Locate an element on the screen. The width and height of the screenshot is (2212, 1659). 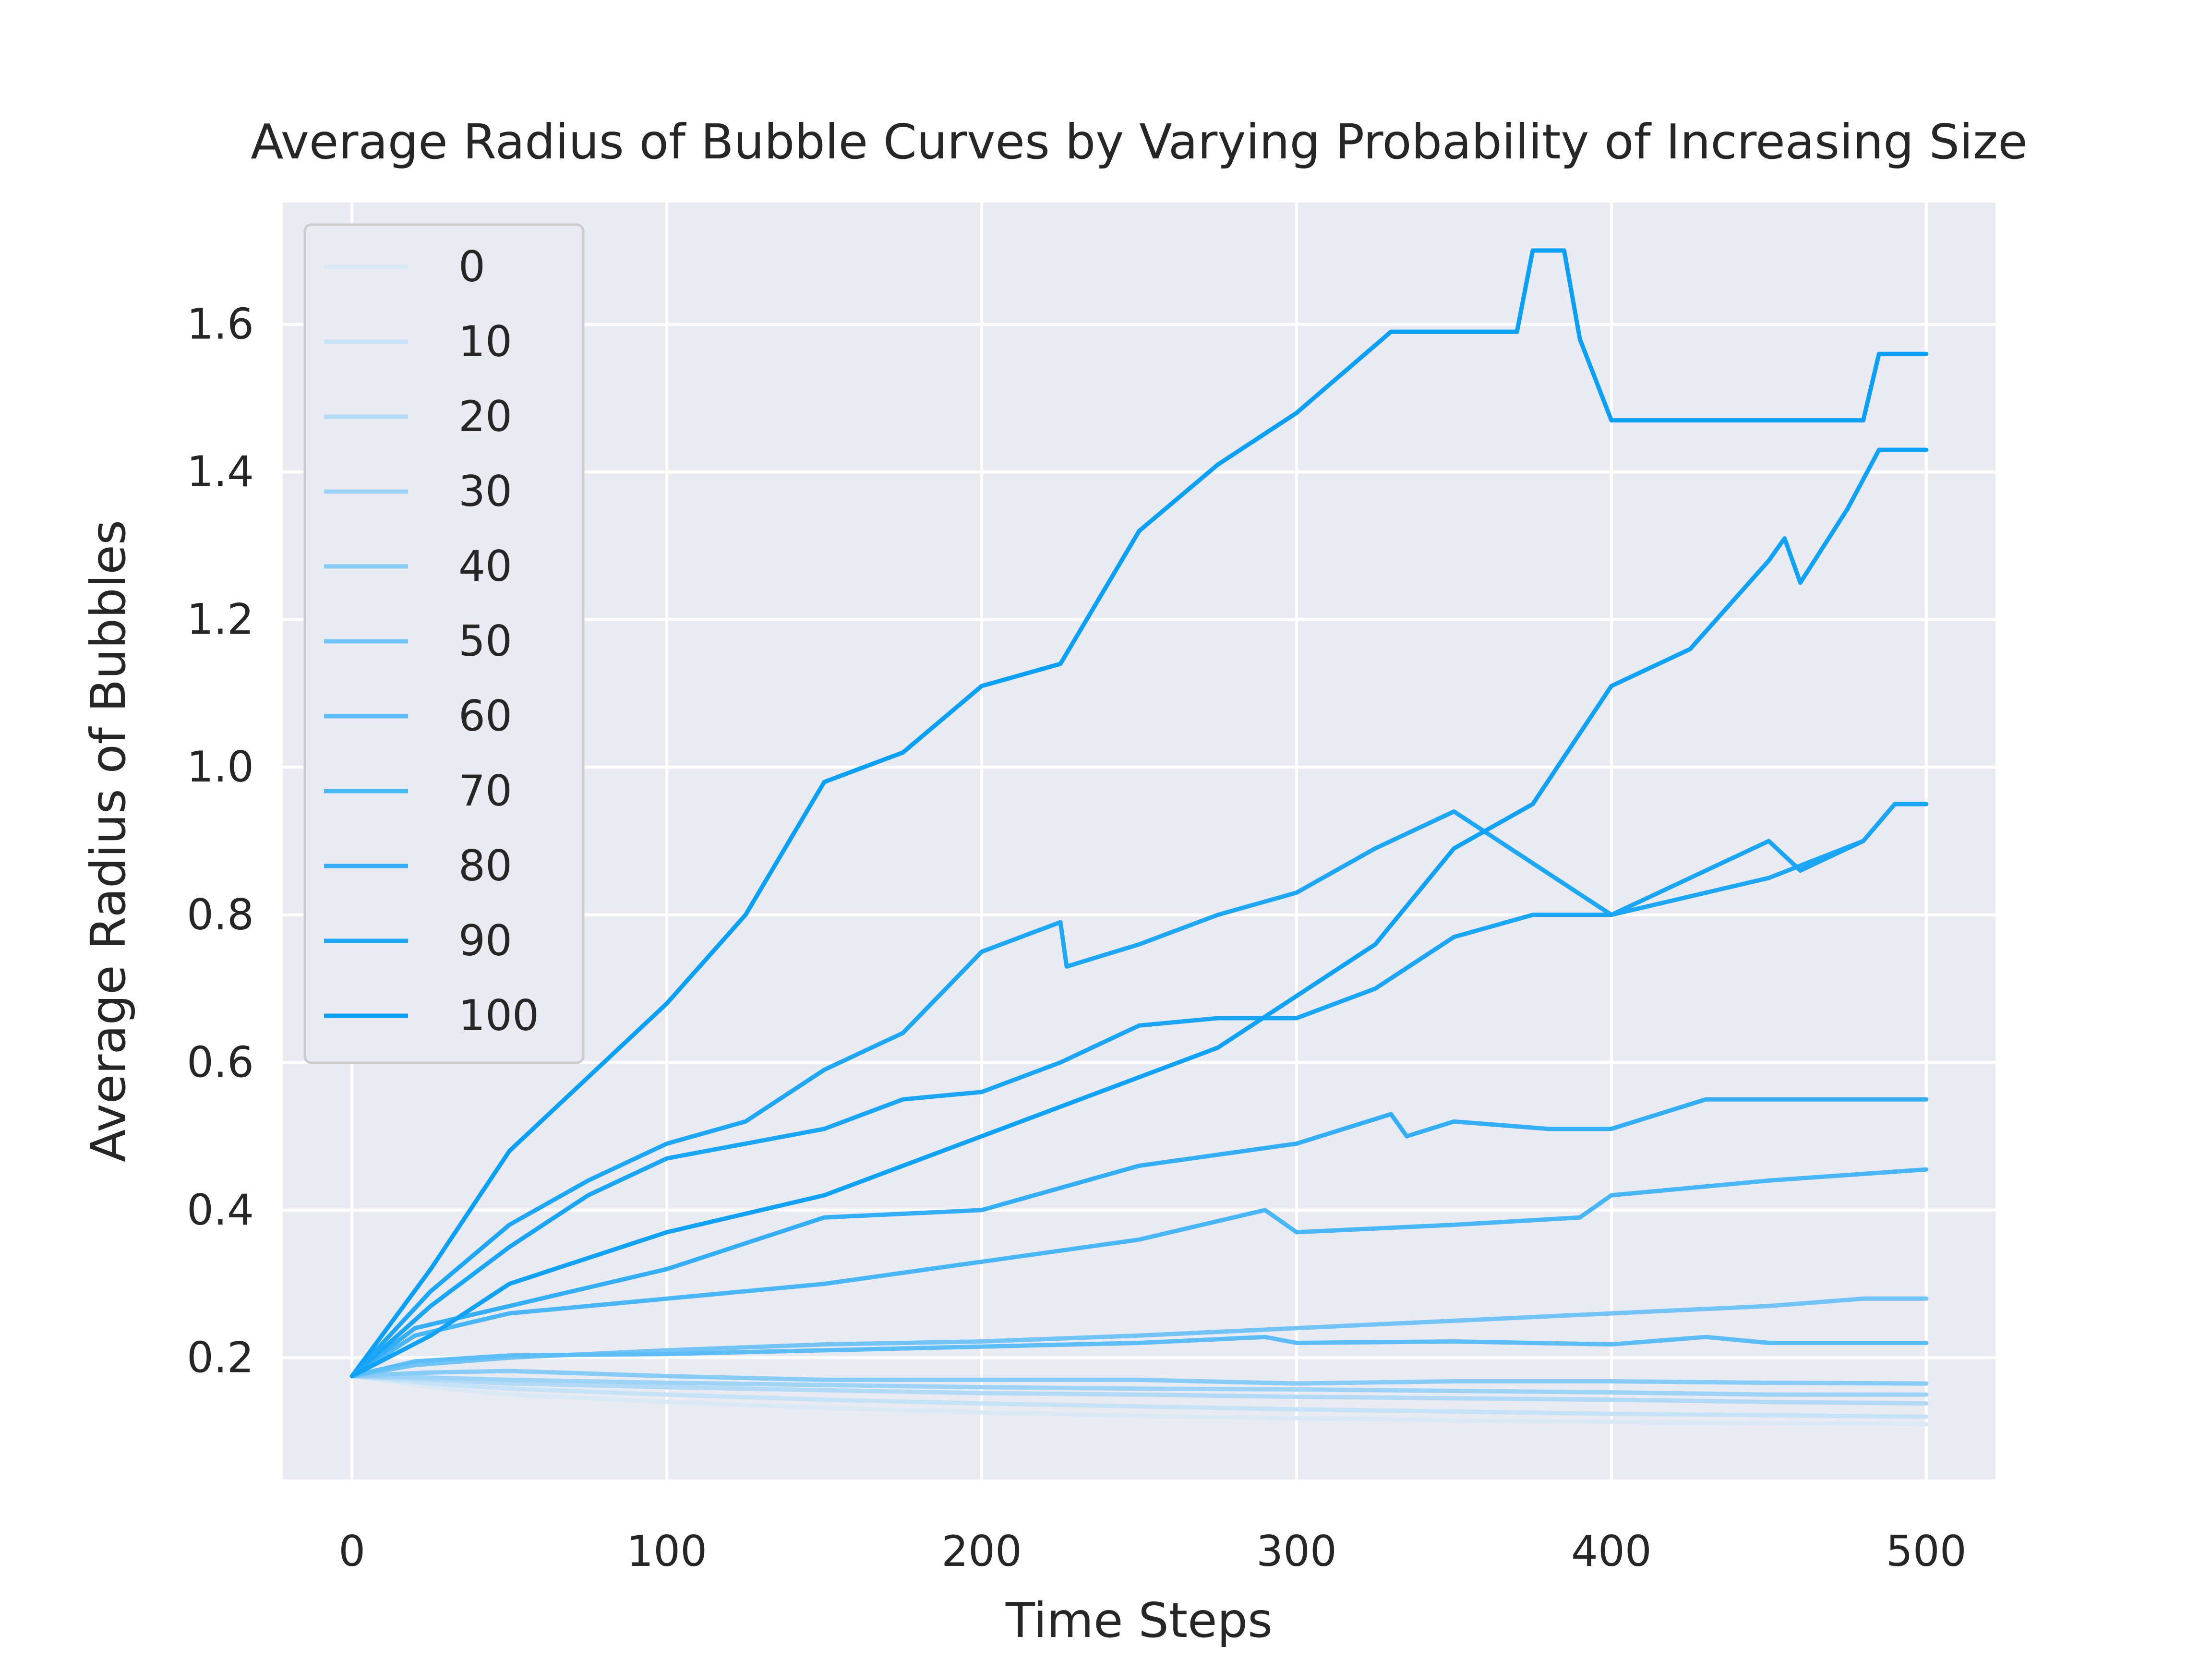
x-tick-label: 100 is located at coordinates (666, 1552).